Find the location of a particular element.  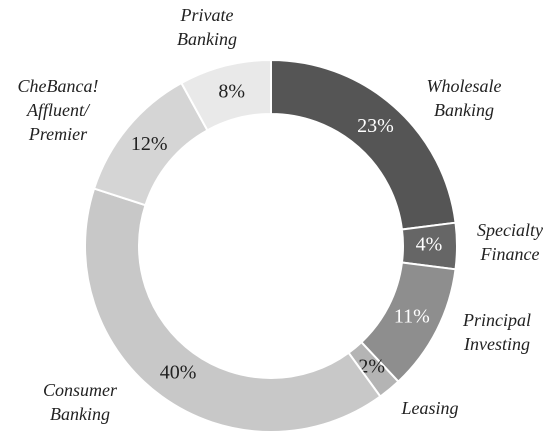

category-label: Specialty Finance is located at coordinates (510, 242).